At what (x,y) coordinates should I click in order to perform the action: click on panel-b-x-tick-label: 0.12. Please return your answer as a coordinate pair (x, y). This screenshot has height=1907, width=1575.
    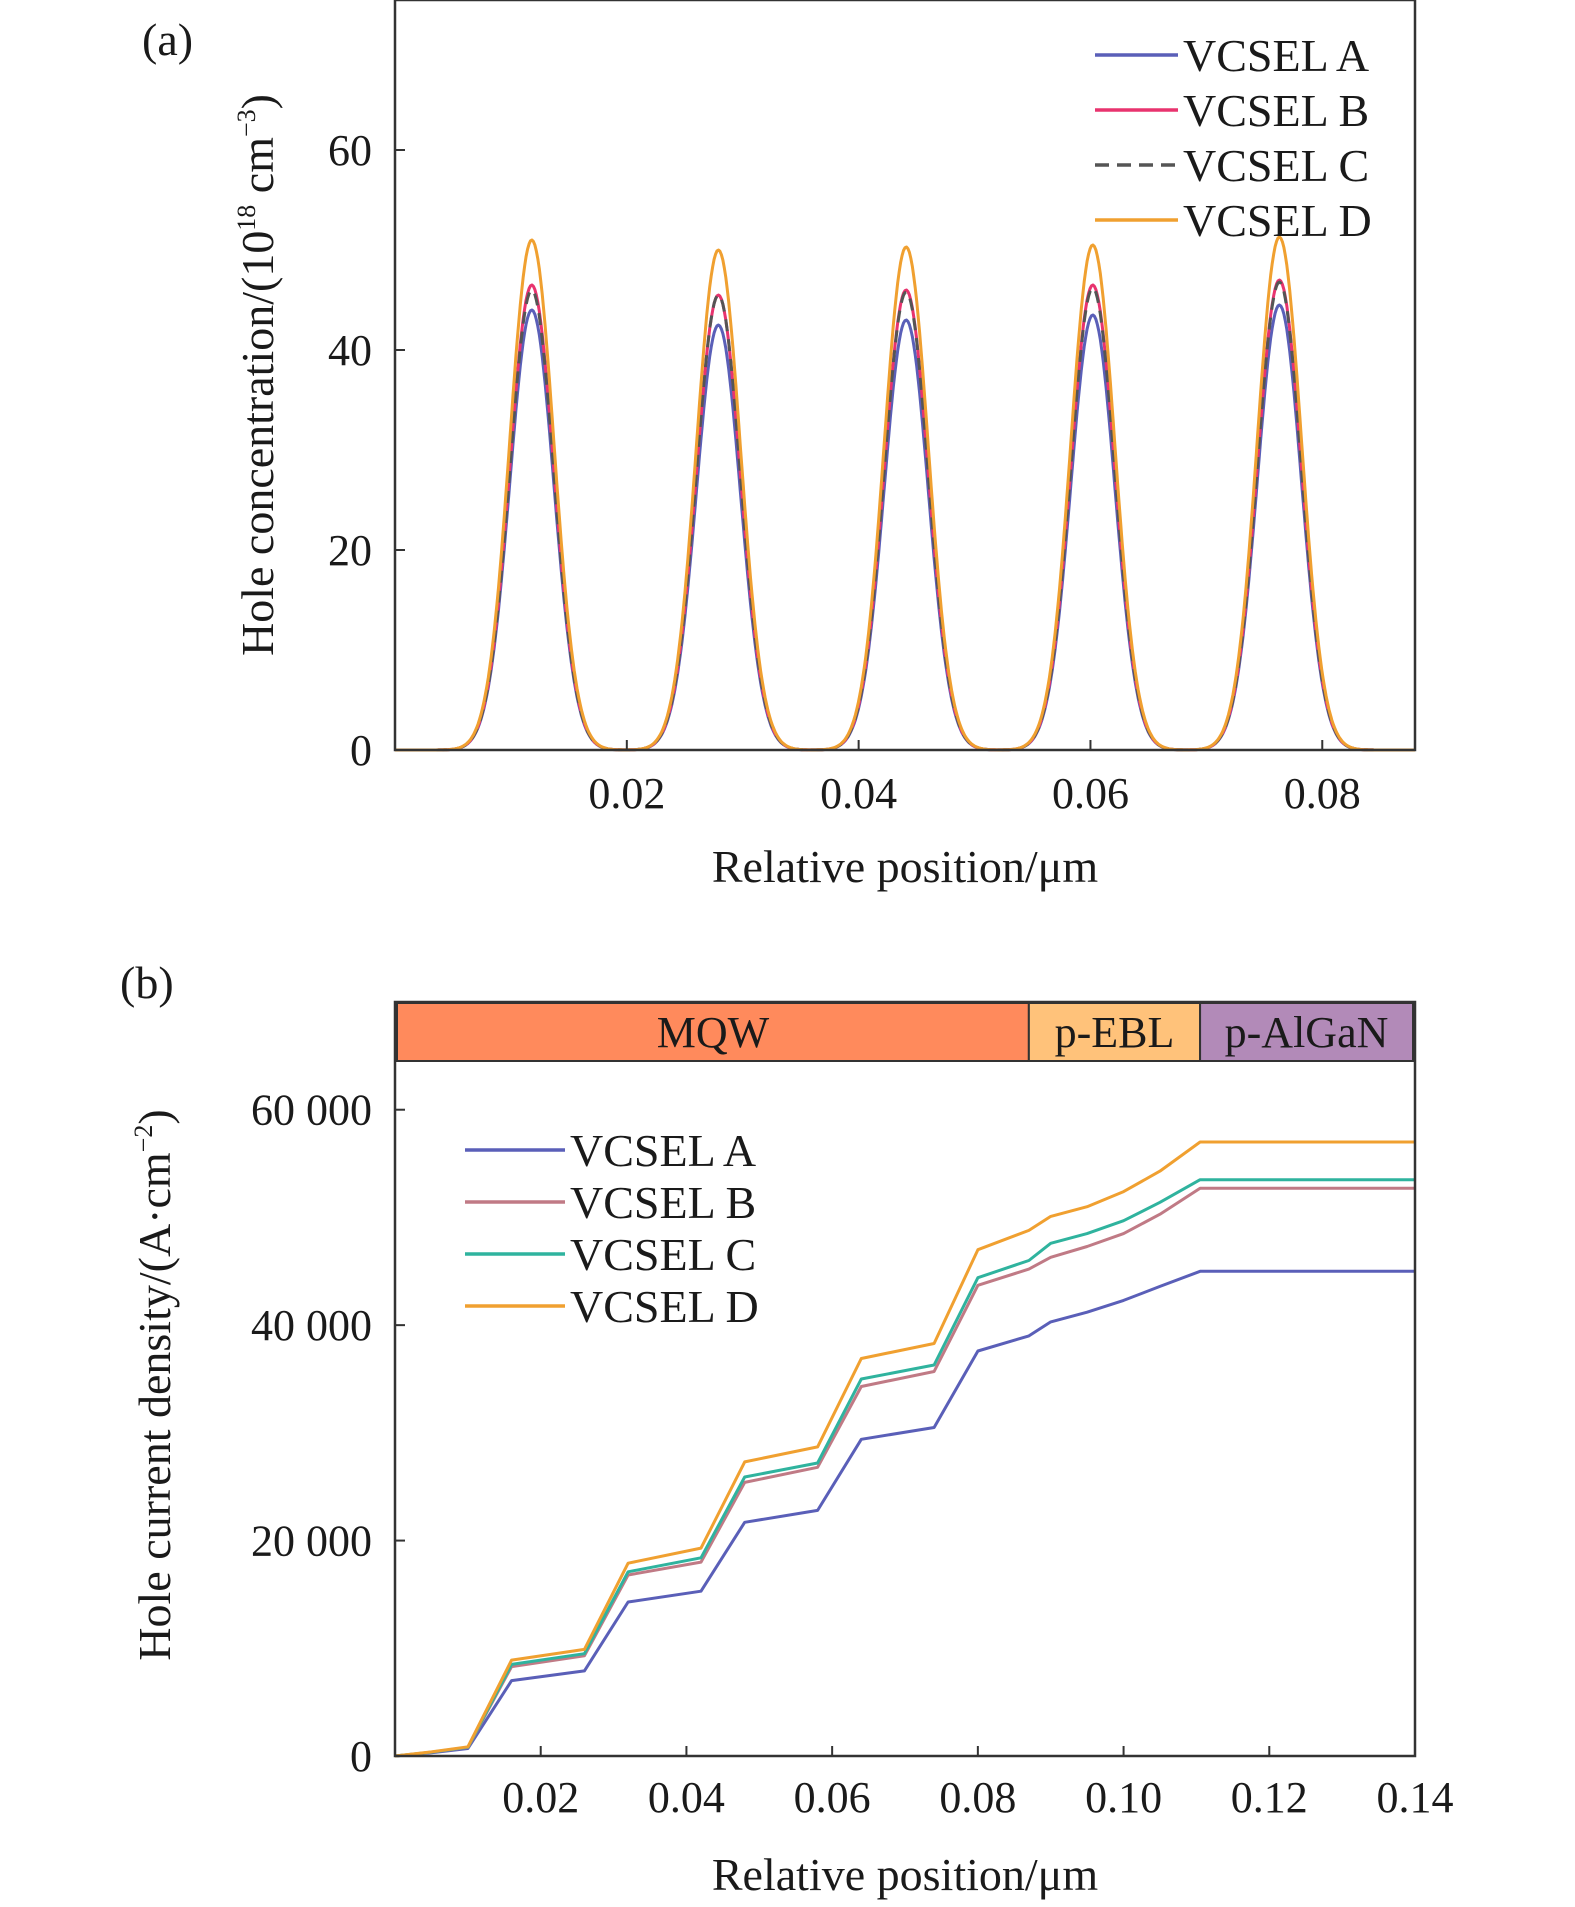
    Looking at the image, I should click on (1269, 1797).